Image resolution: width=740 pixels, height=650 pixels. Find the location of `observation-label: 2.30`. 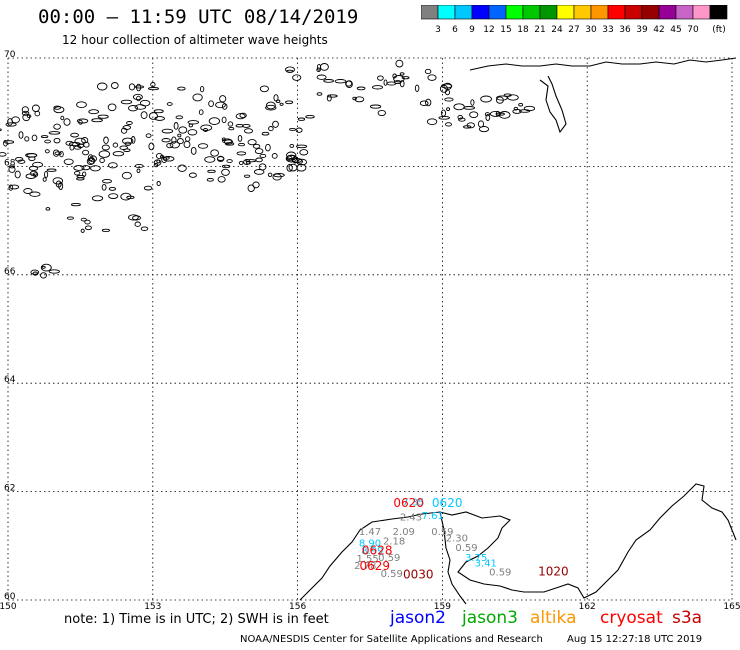

observation-label: 2.30 is located at coordinates (457, 539).